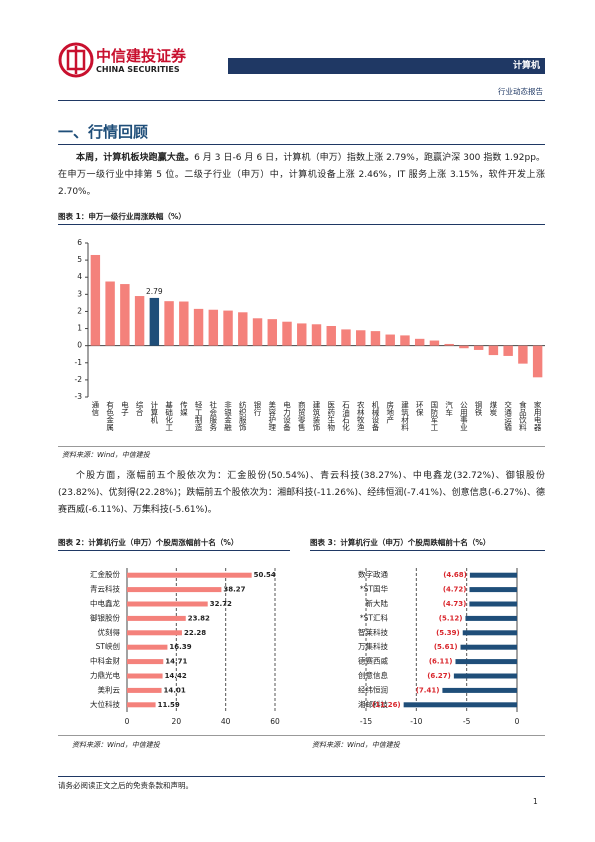  I want to click on x-tick-label: 公用事业, so click(463, 416).